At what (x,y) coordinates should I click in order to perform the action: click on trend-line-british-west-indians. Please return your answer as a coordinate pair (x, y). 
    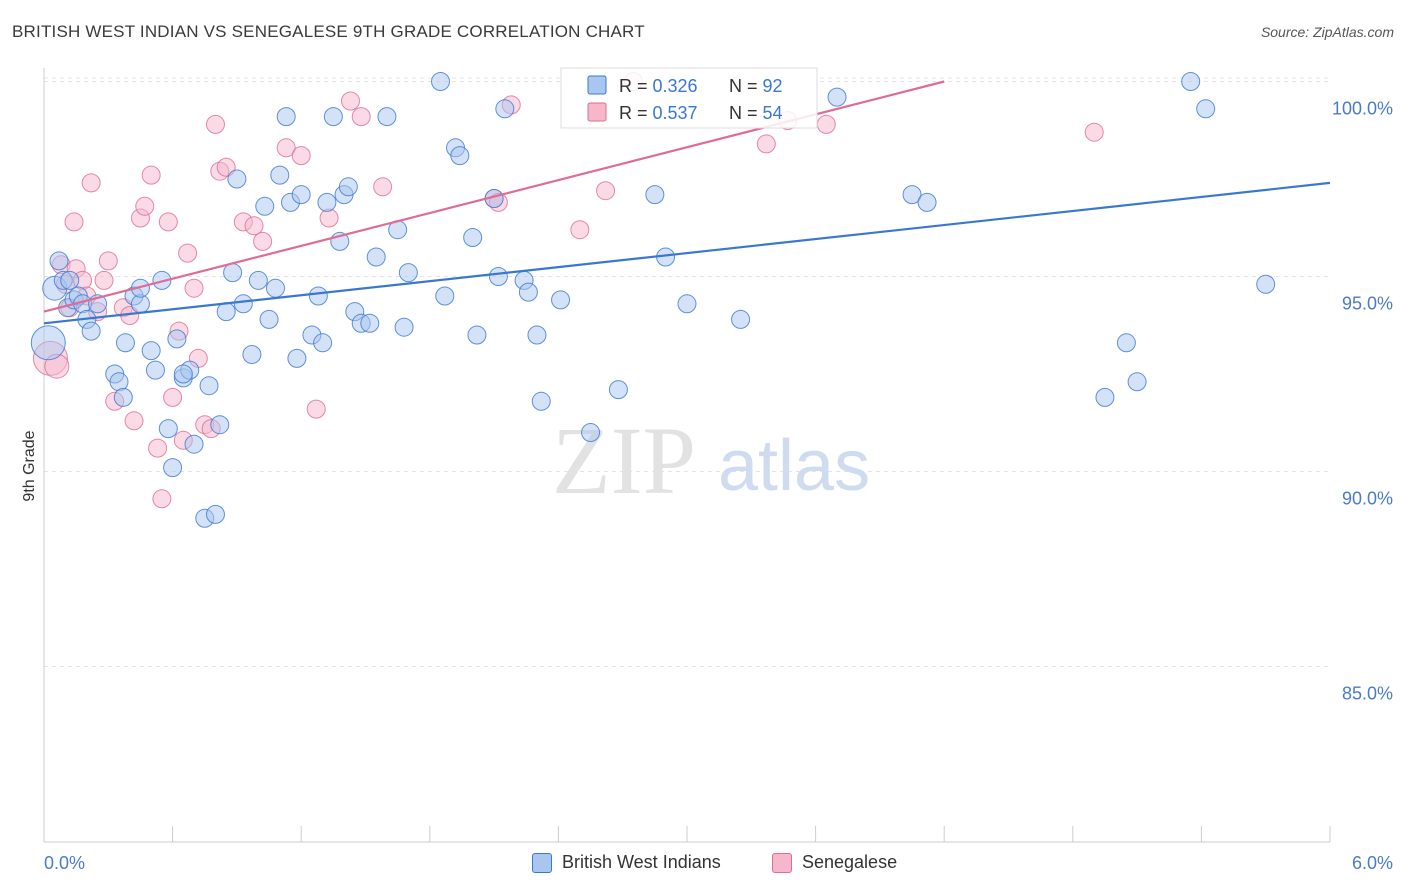
    Looking at the image, I should click on (687, 253).